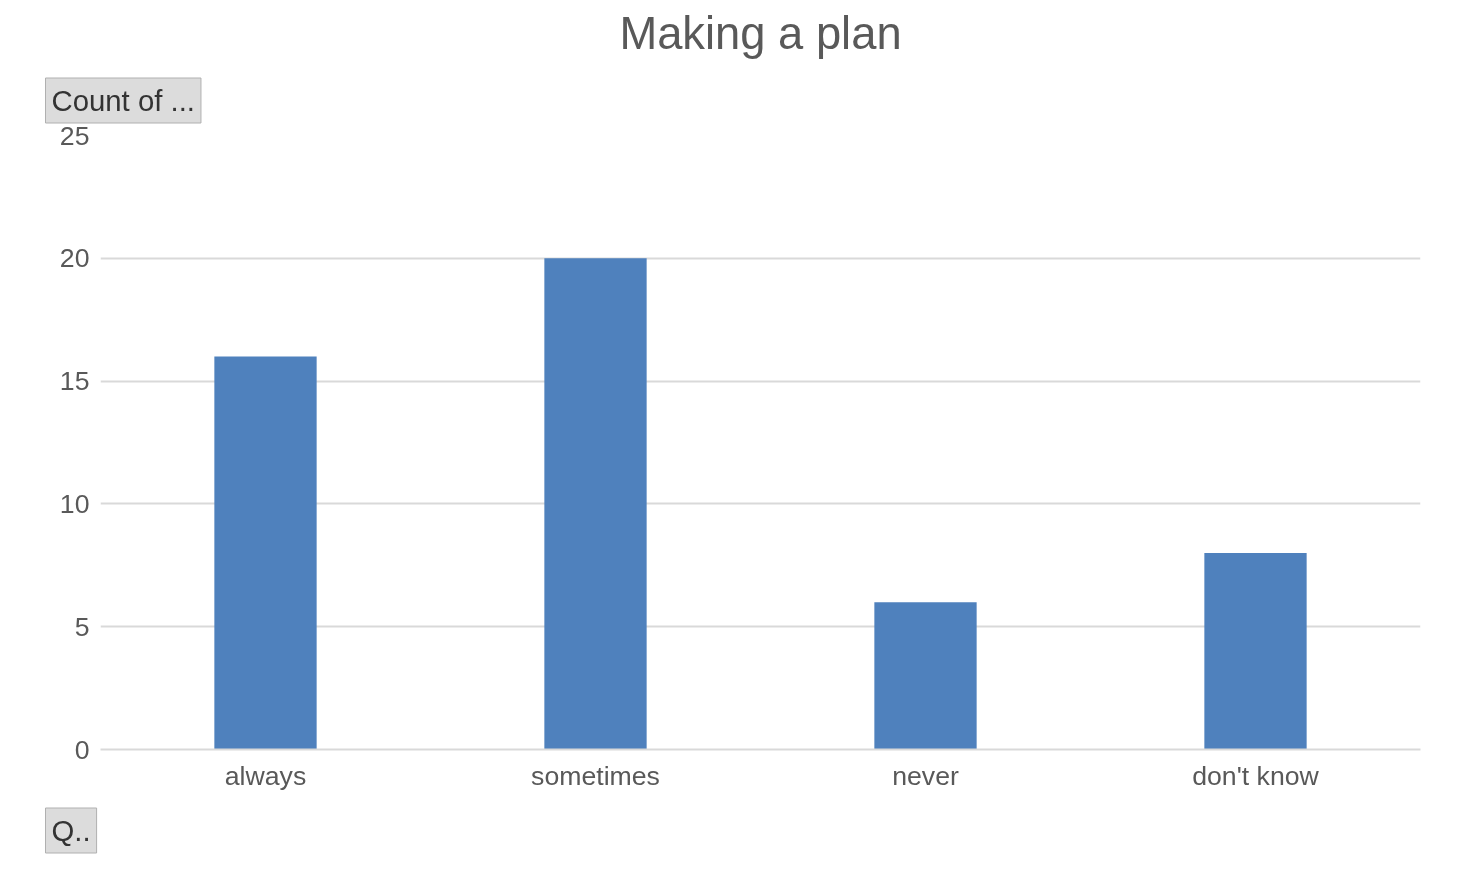 This screenshot has width=1478, height=875. What do you see at coordinates (82, 749) in the screenshot?
I see `y-tick-label: 0` at bounding box center [82, 749].